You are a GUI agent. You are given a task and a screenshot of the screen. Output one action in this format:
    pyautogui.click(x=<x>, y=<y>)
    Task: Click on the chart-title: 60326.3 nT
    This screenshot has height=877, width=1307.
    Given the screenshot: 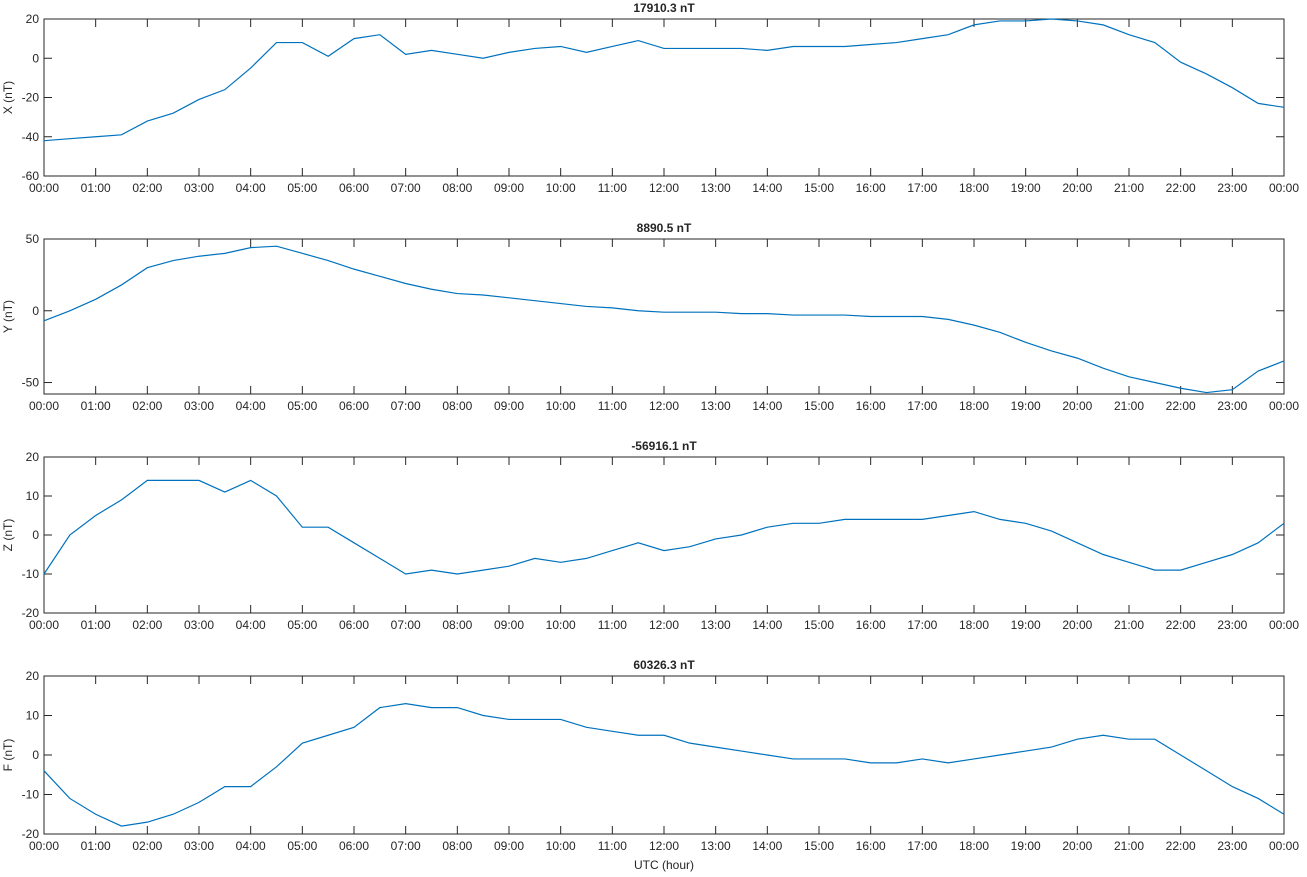 What is the action you would take?
    pyautogui.click(x=664, y=665)
    